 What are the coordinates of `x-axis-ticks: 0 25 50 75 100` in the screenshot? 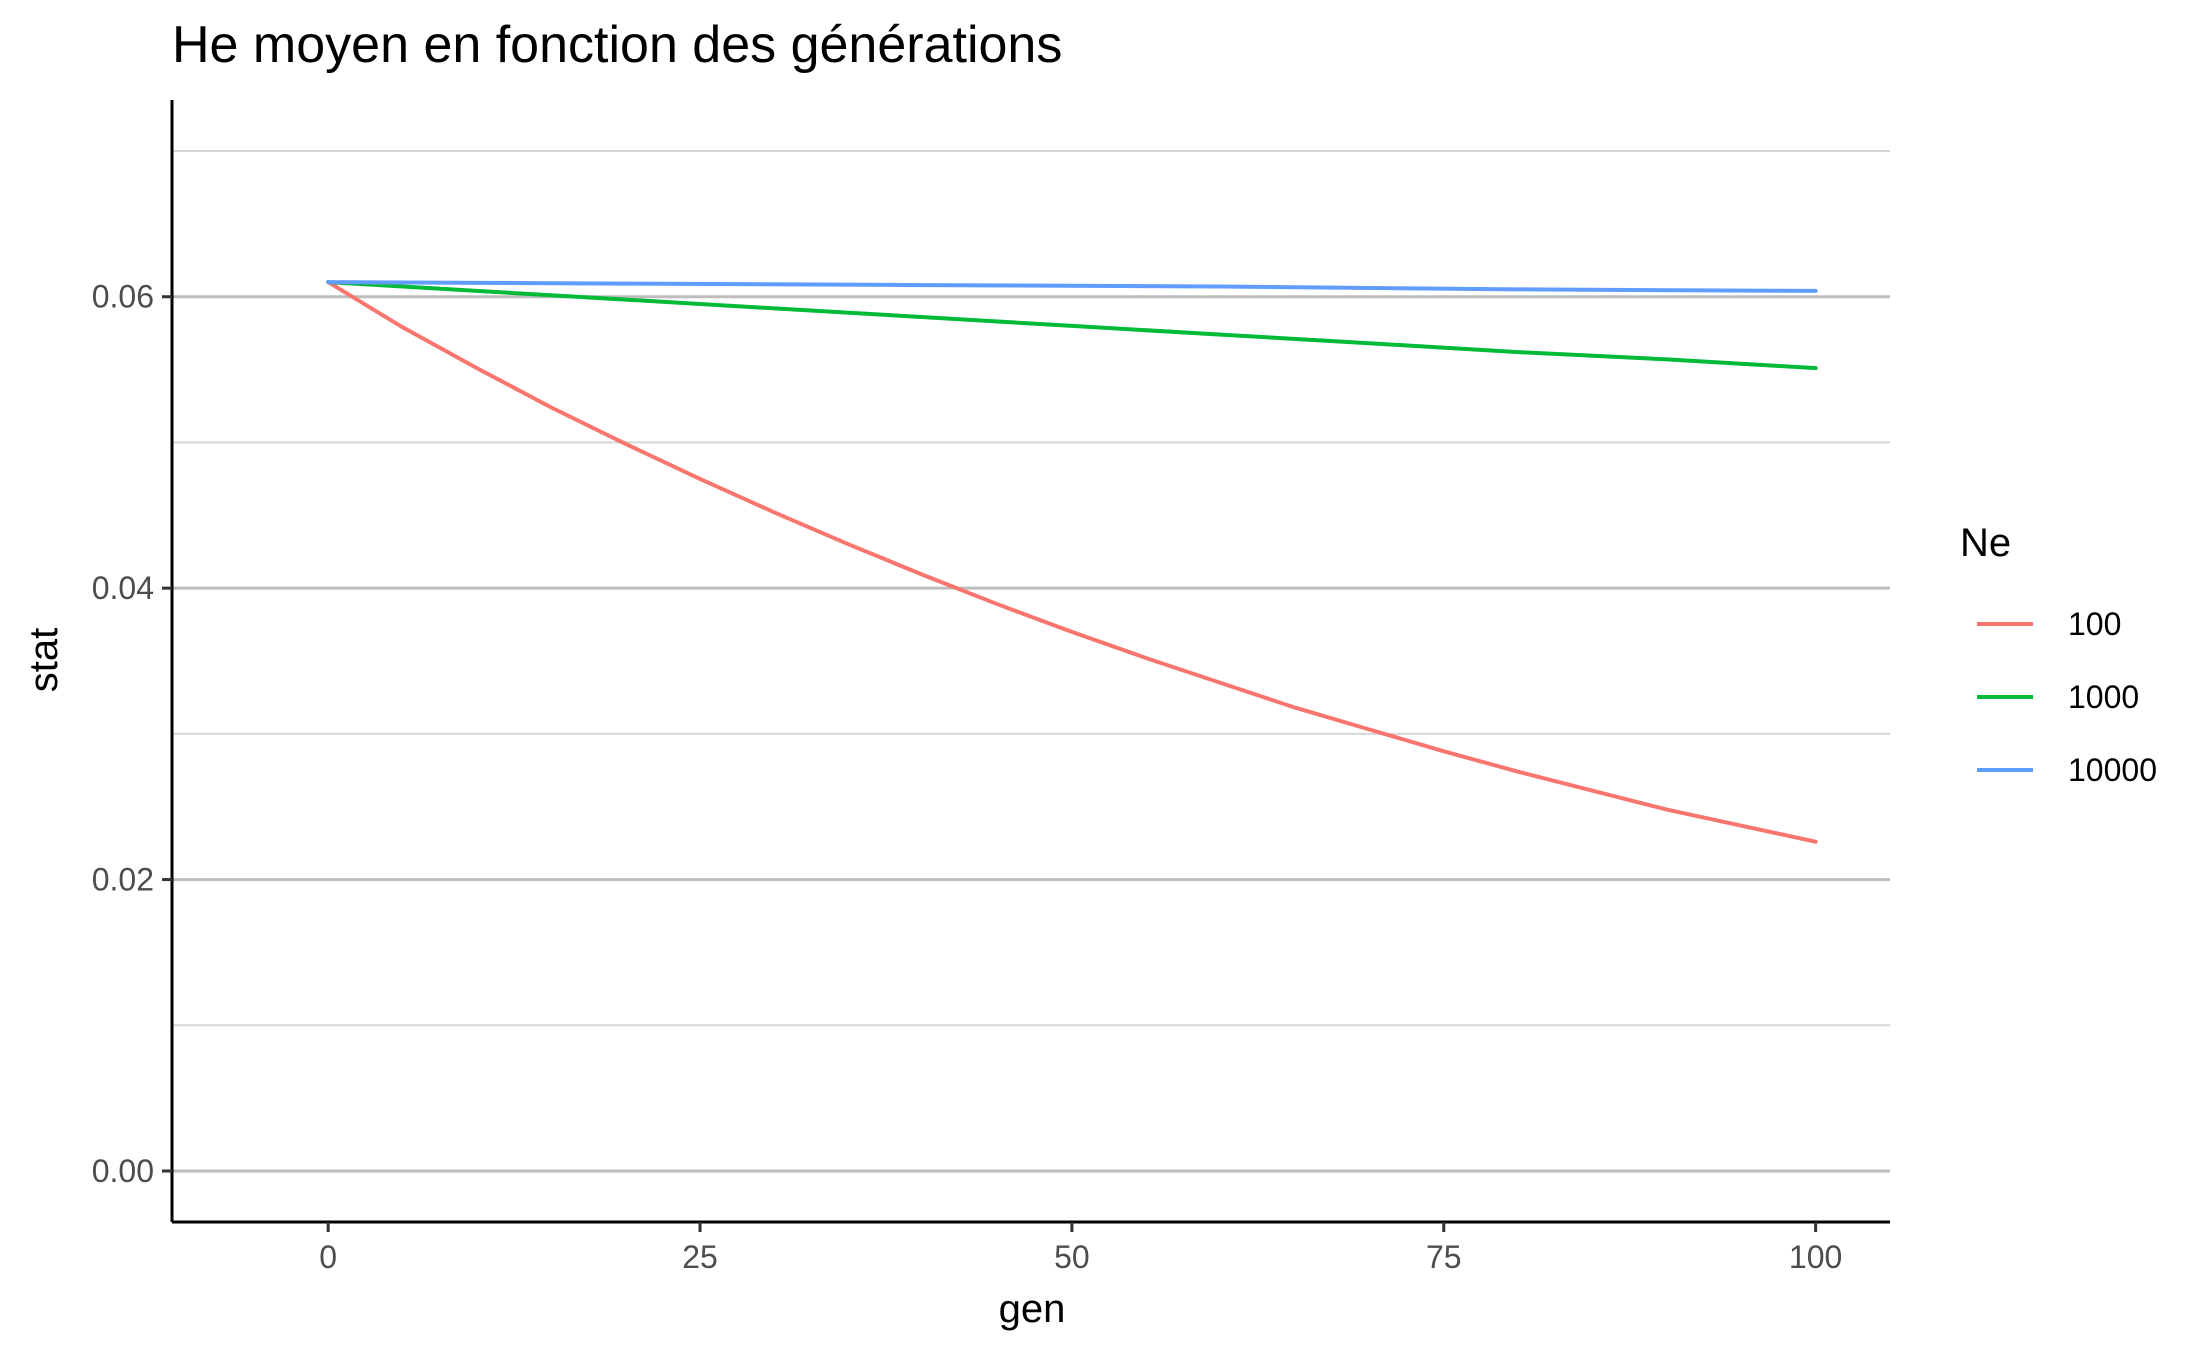 It's located at (1080, 1248).